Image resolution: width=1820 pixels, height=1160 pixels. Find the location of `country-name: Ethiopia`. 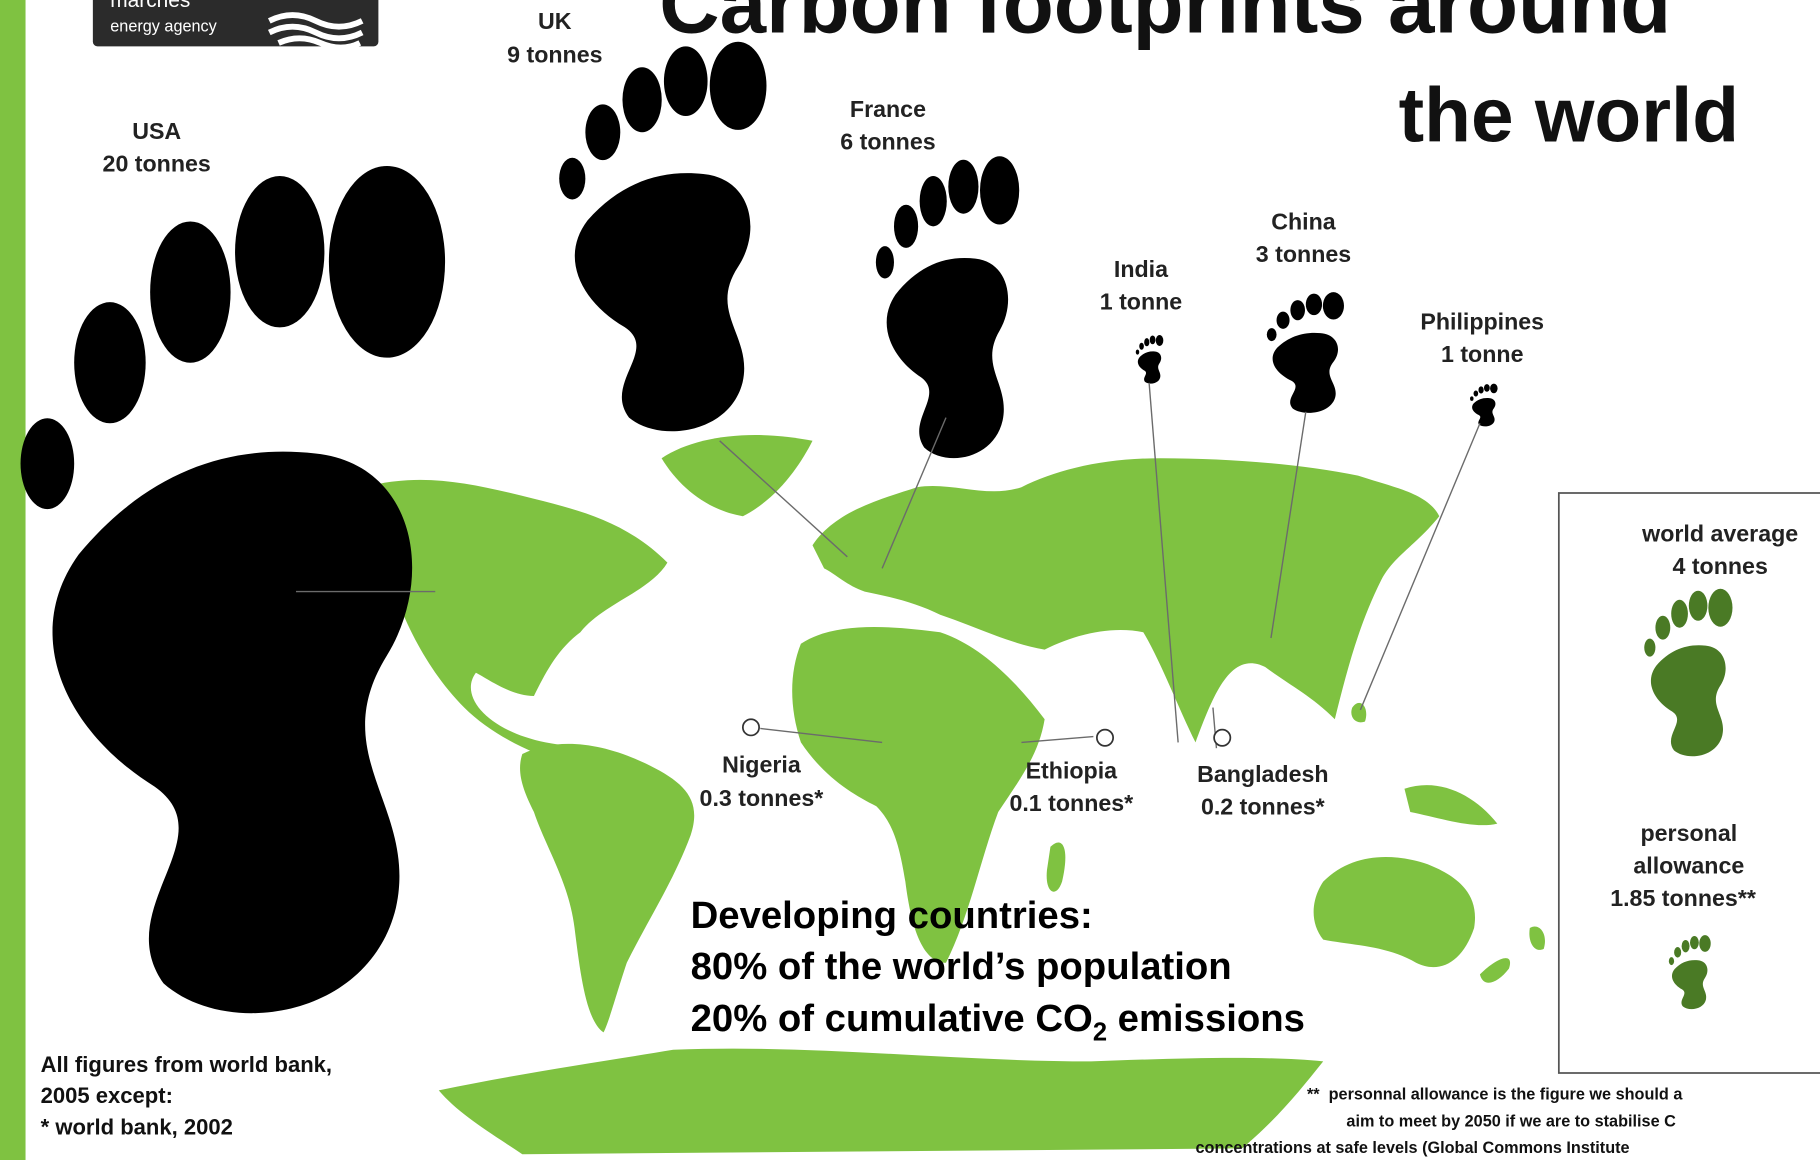

country-name: Ethiopia is located at coordinates (1072, 770).